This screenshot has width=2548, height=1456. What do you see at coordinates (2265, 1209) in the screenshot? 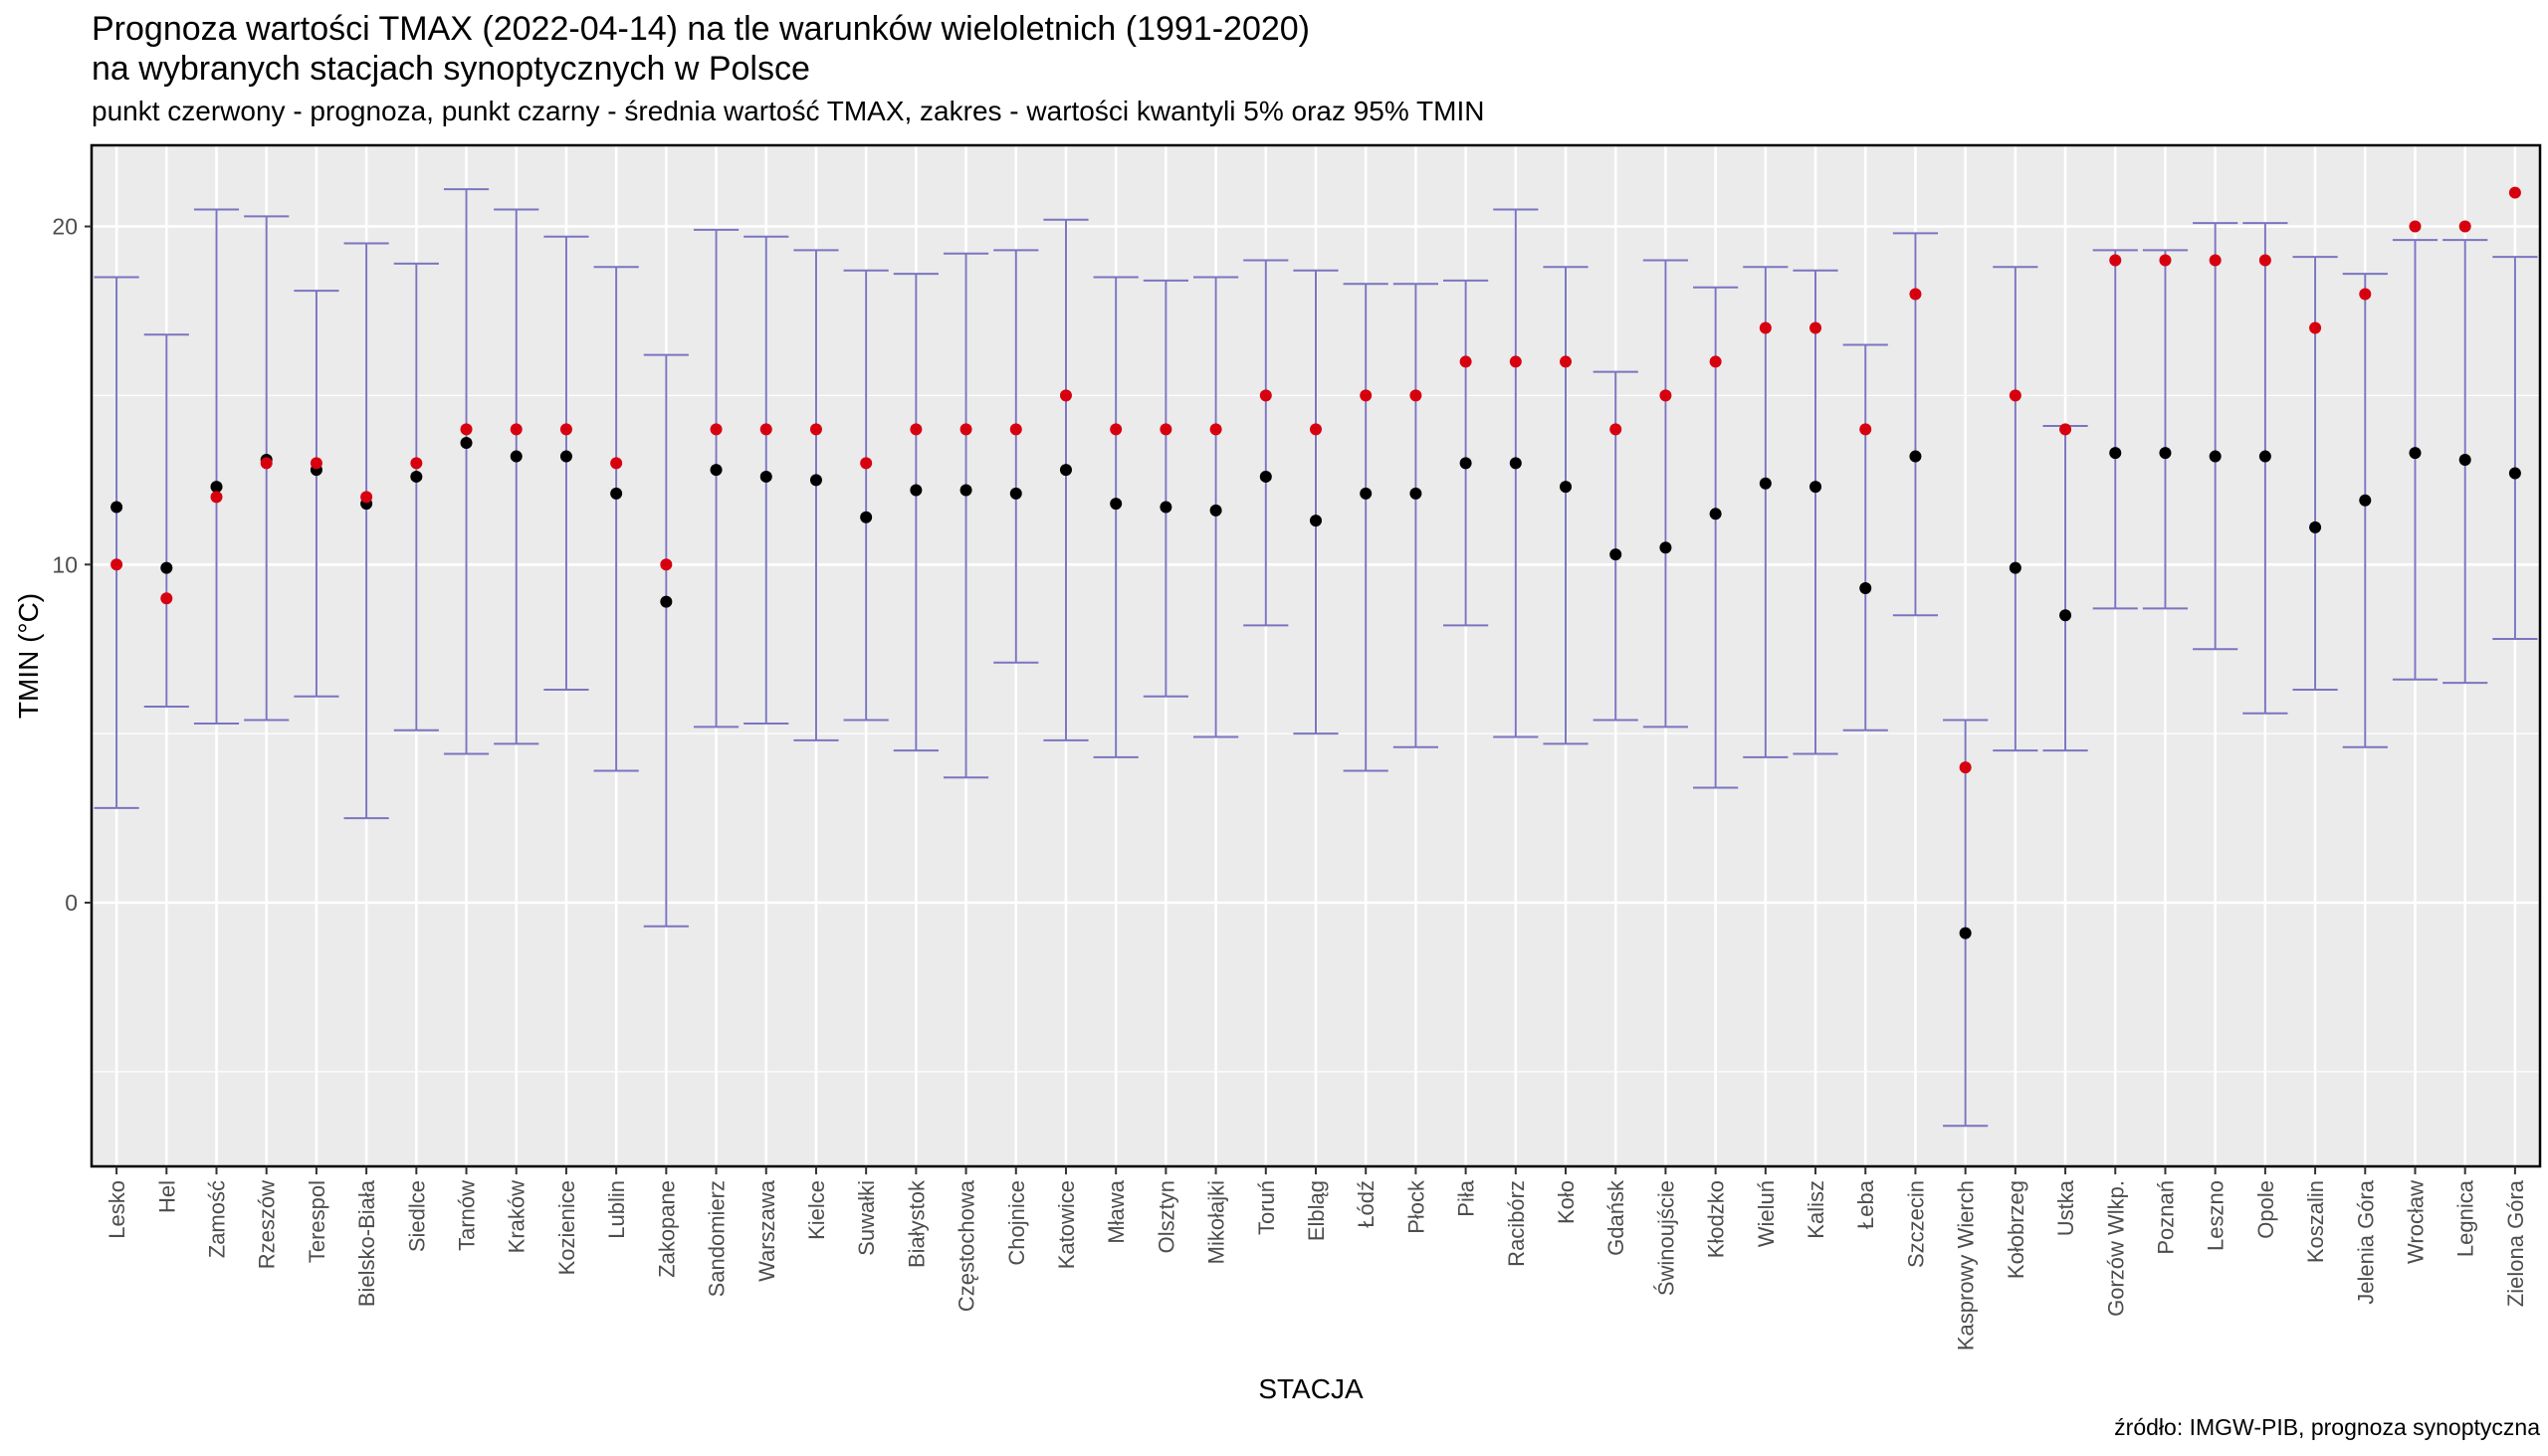
I see `x-tick-label: Opole` at bounding box center [2265, 1209].